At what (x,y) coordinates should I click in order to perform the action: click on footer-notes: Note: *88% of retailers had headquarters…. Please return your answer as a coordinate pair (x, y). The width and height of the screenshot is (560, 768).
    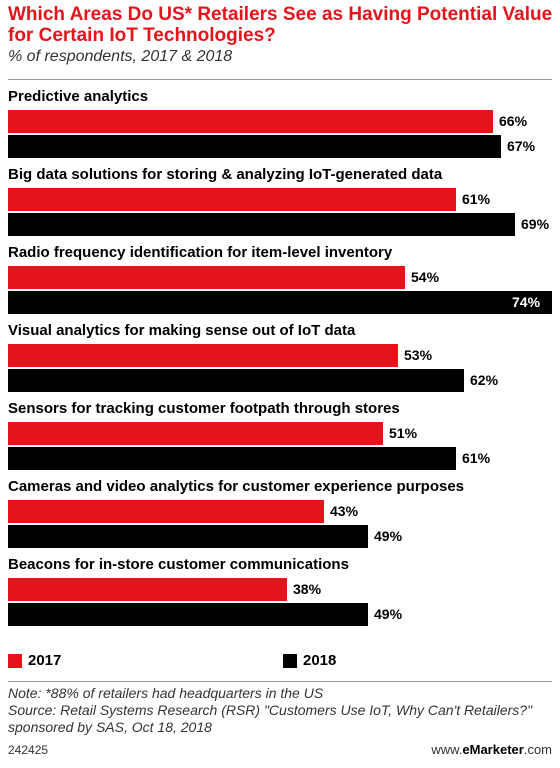
    Looking at the image, I should click on (278, 710).